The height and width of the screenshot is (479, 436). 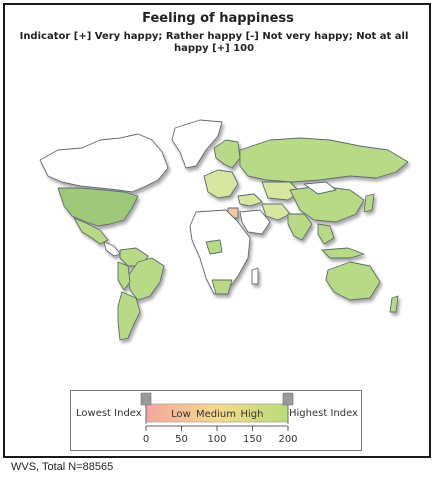 I want to click on legend-max-handle, so click(x=288, y=408).